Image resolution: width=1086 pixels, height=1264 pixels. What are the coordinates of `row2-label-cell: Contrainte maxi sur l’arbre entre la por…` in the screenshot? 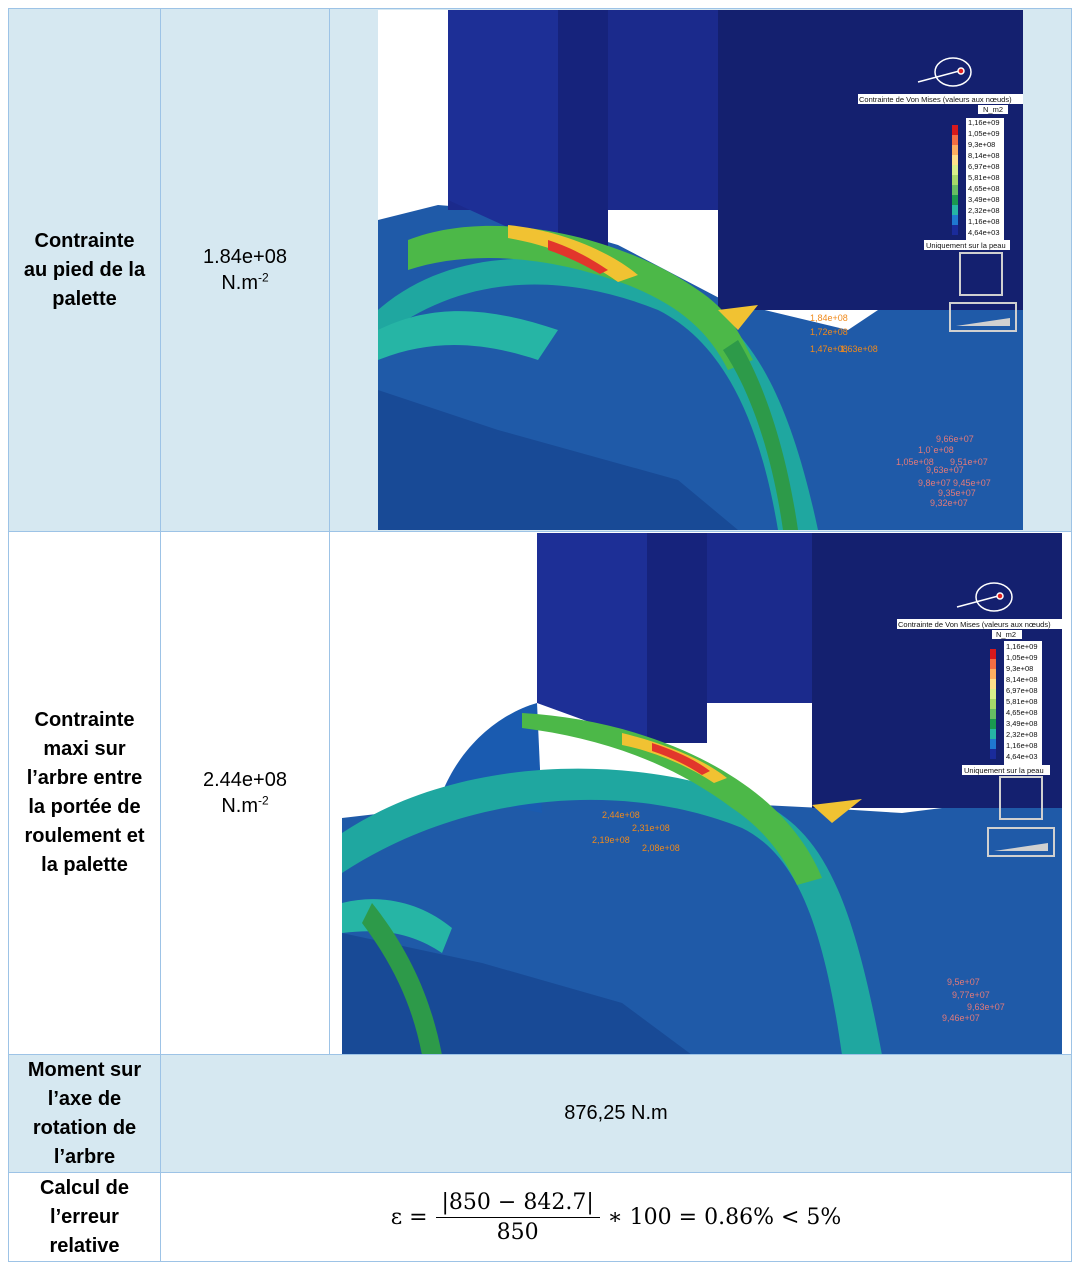 It's located at (84, 793).